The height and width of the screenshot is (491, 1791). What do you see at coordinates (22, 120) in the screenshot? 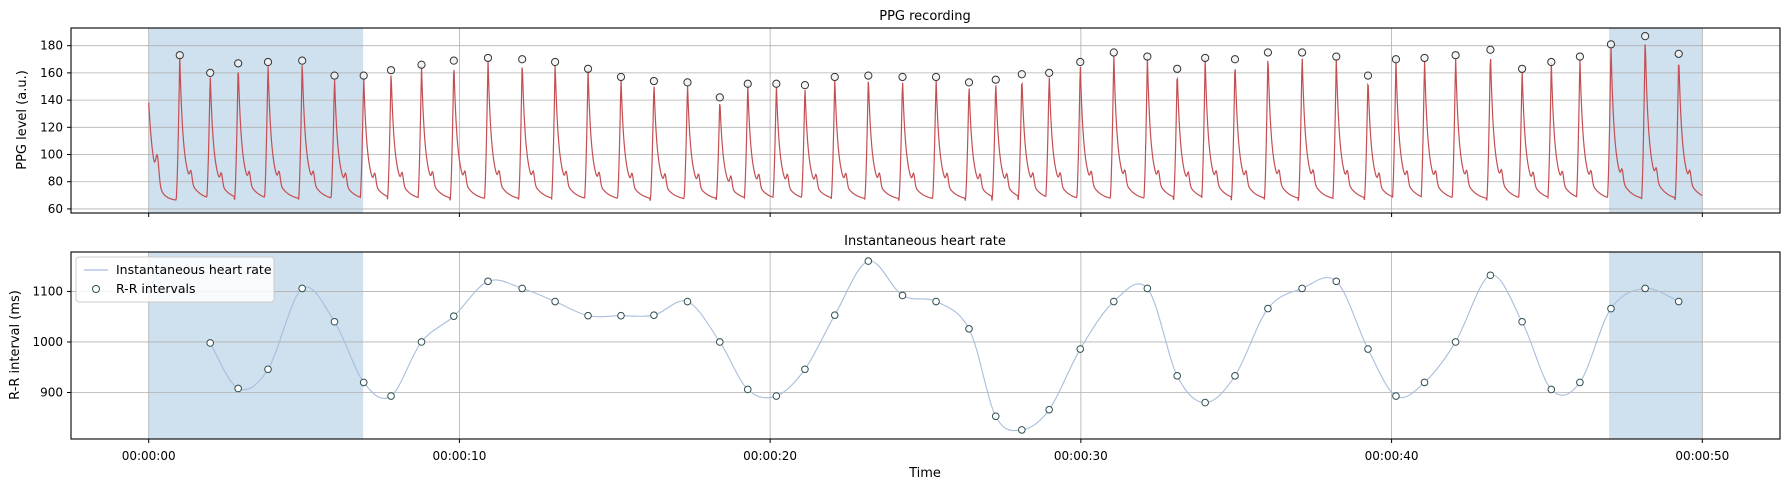
I see `ppg-y-axis-label: PPG level (a.u.)` at bounding box center [22, 120].